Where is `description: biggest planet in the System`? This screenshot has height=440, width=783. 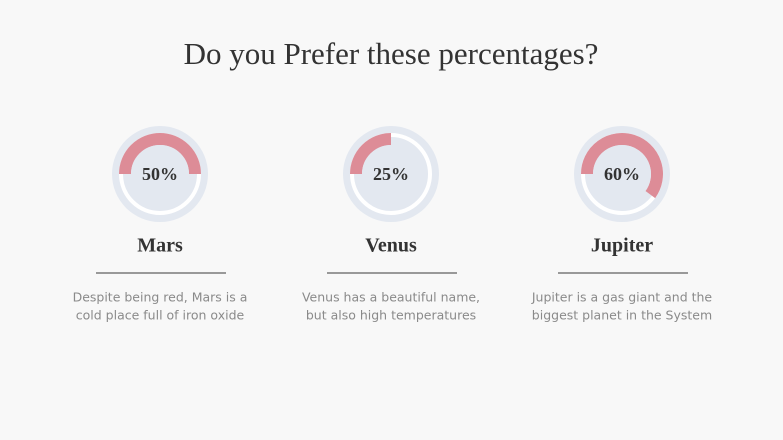
description: biggest planet in the System is located at coordinates (622, 315).